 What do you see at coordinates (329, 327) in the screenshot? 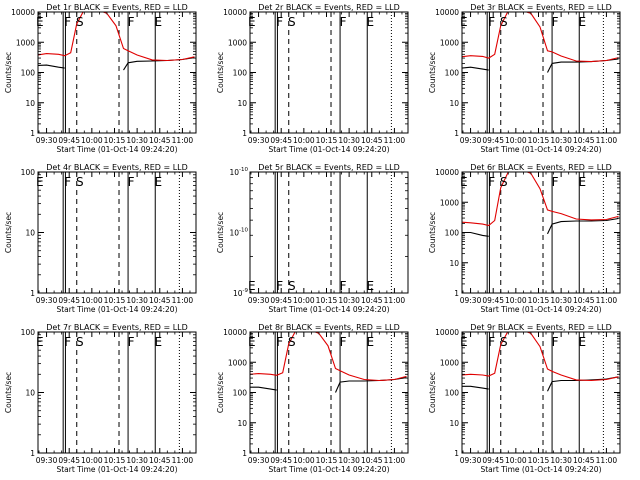
I see `panel-title: Det 8r BLACK = Events, RED = LLD` at bounding box center [329, 327].